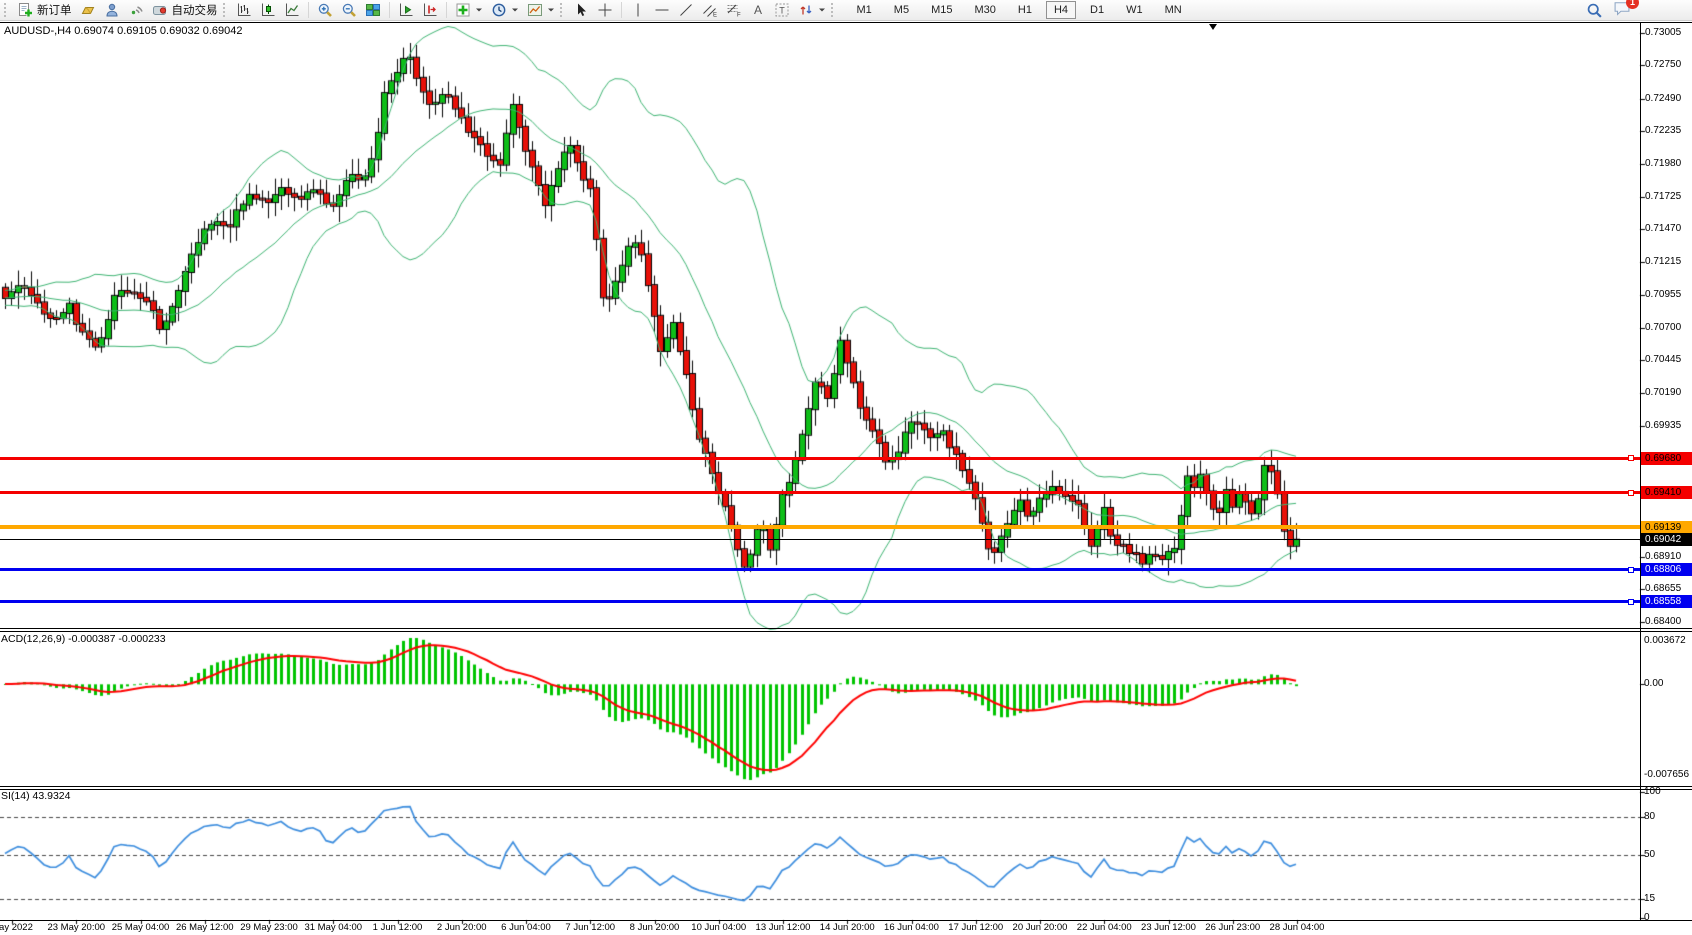  I want to click on candlestick-icon, so click(267, 9).